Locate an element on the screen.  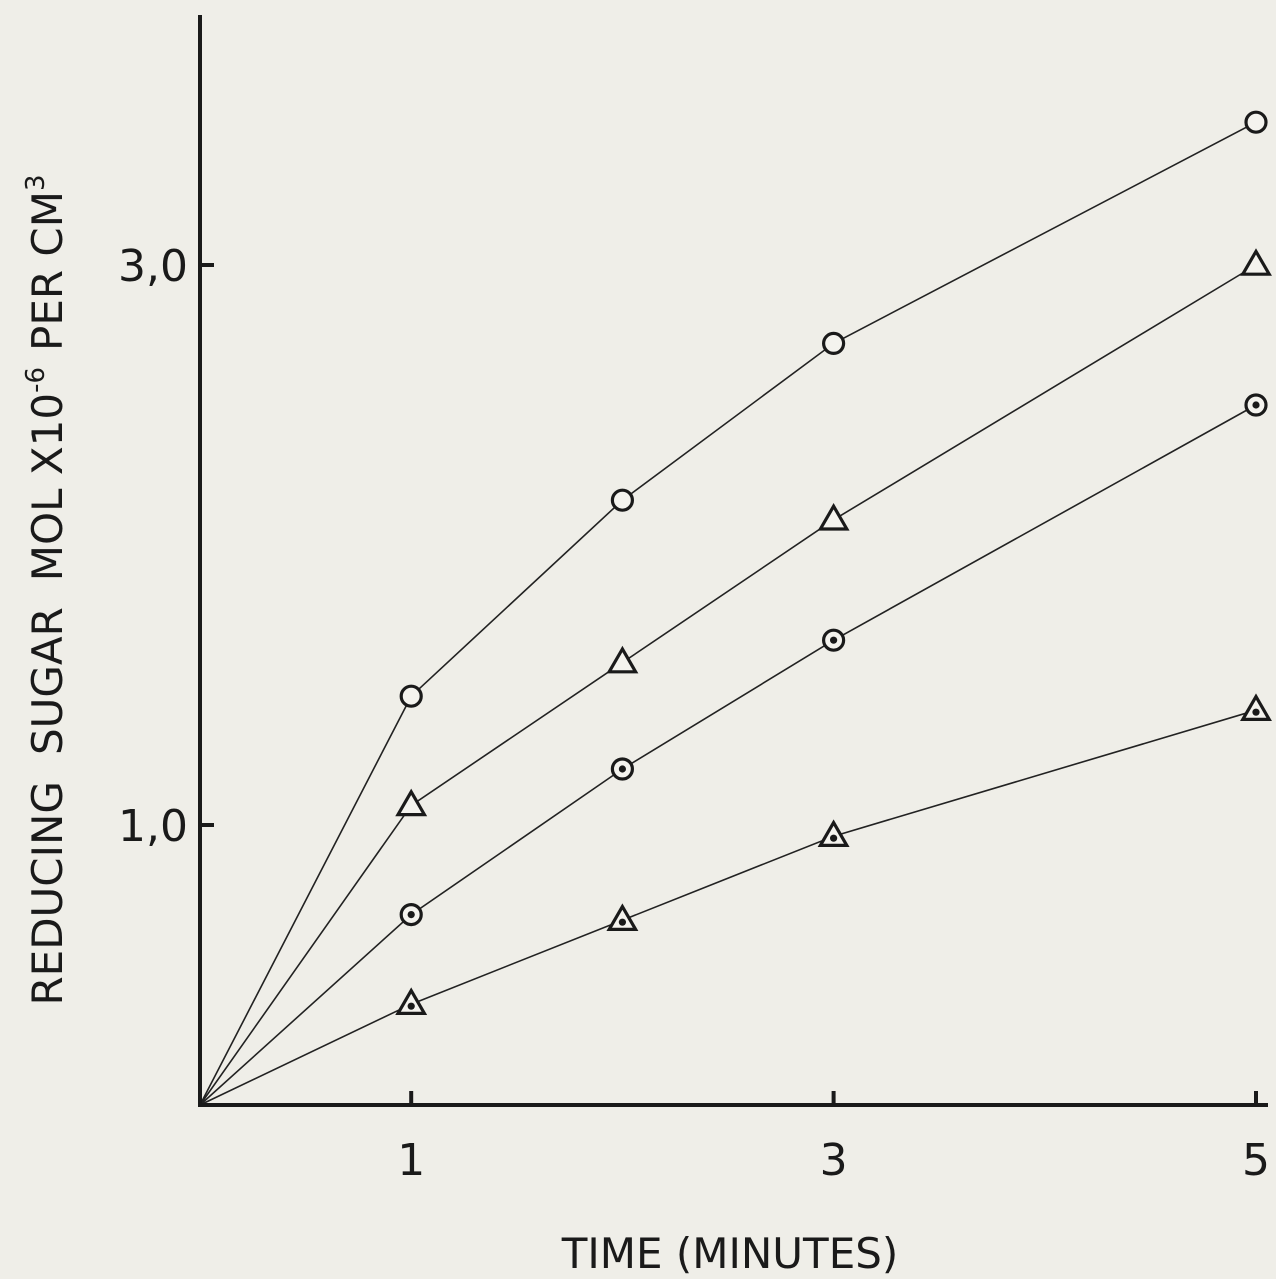
x-axis-label: TIME (MINUTES) is located at coordinates (730, 1253).